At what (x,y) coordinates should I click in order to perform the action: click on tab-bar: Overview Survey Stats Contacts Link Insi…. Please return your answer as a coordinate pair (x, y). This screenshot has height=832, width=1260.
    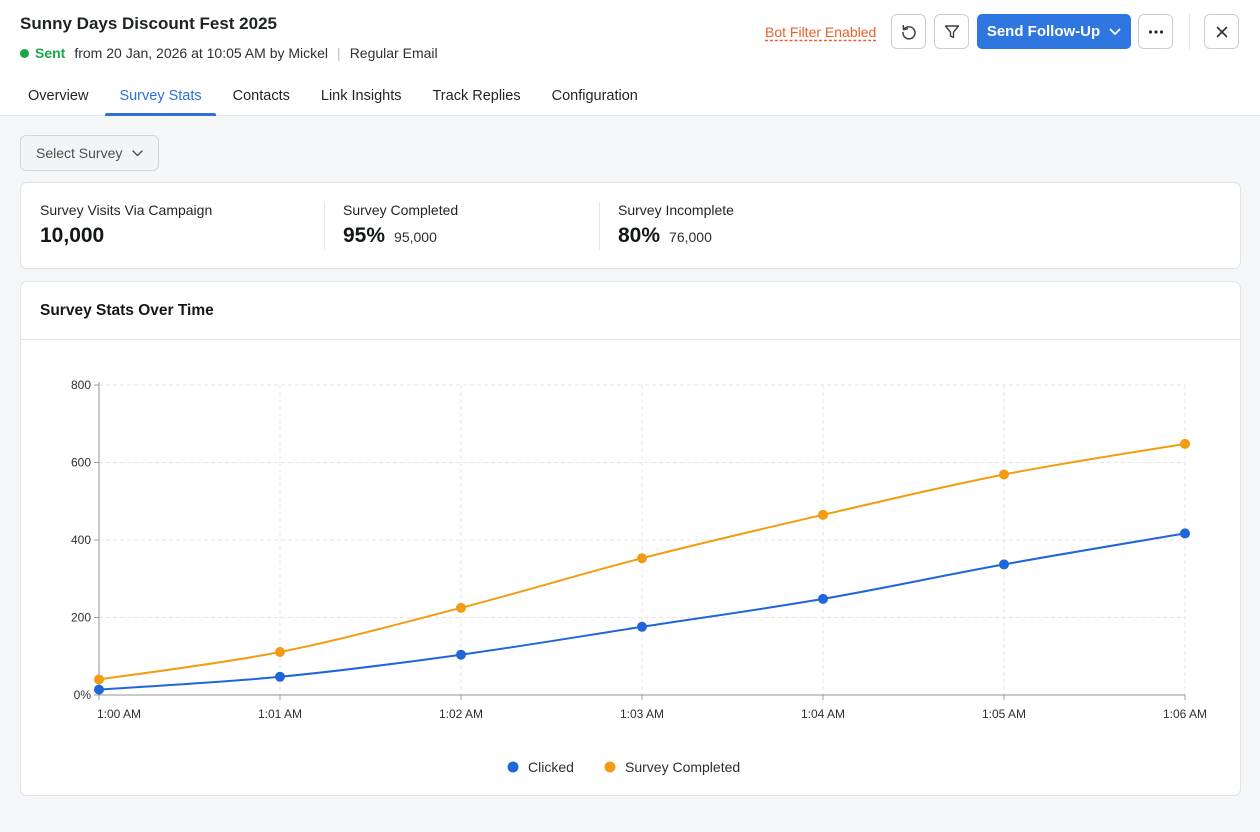
    Looking at the image, I should click on (334, 97).